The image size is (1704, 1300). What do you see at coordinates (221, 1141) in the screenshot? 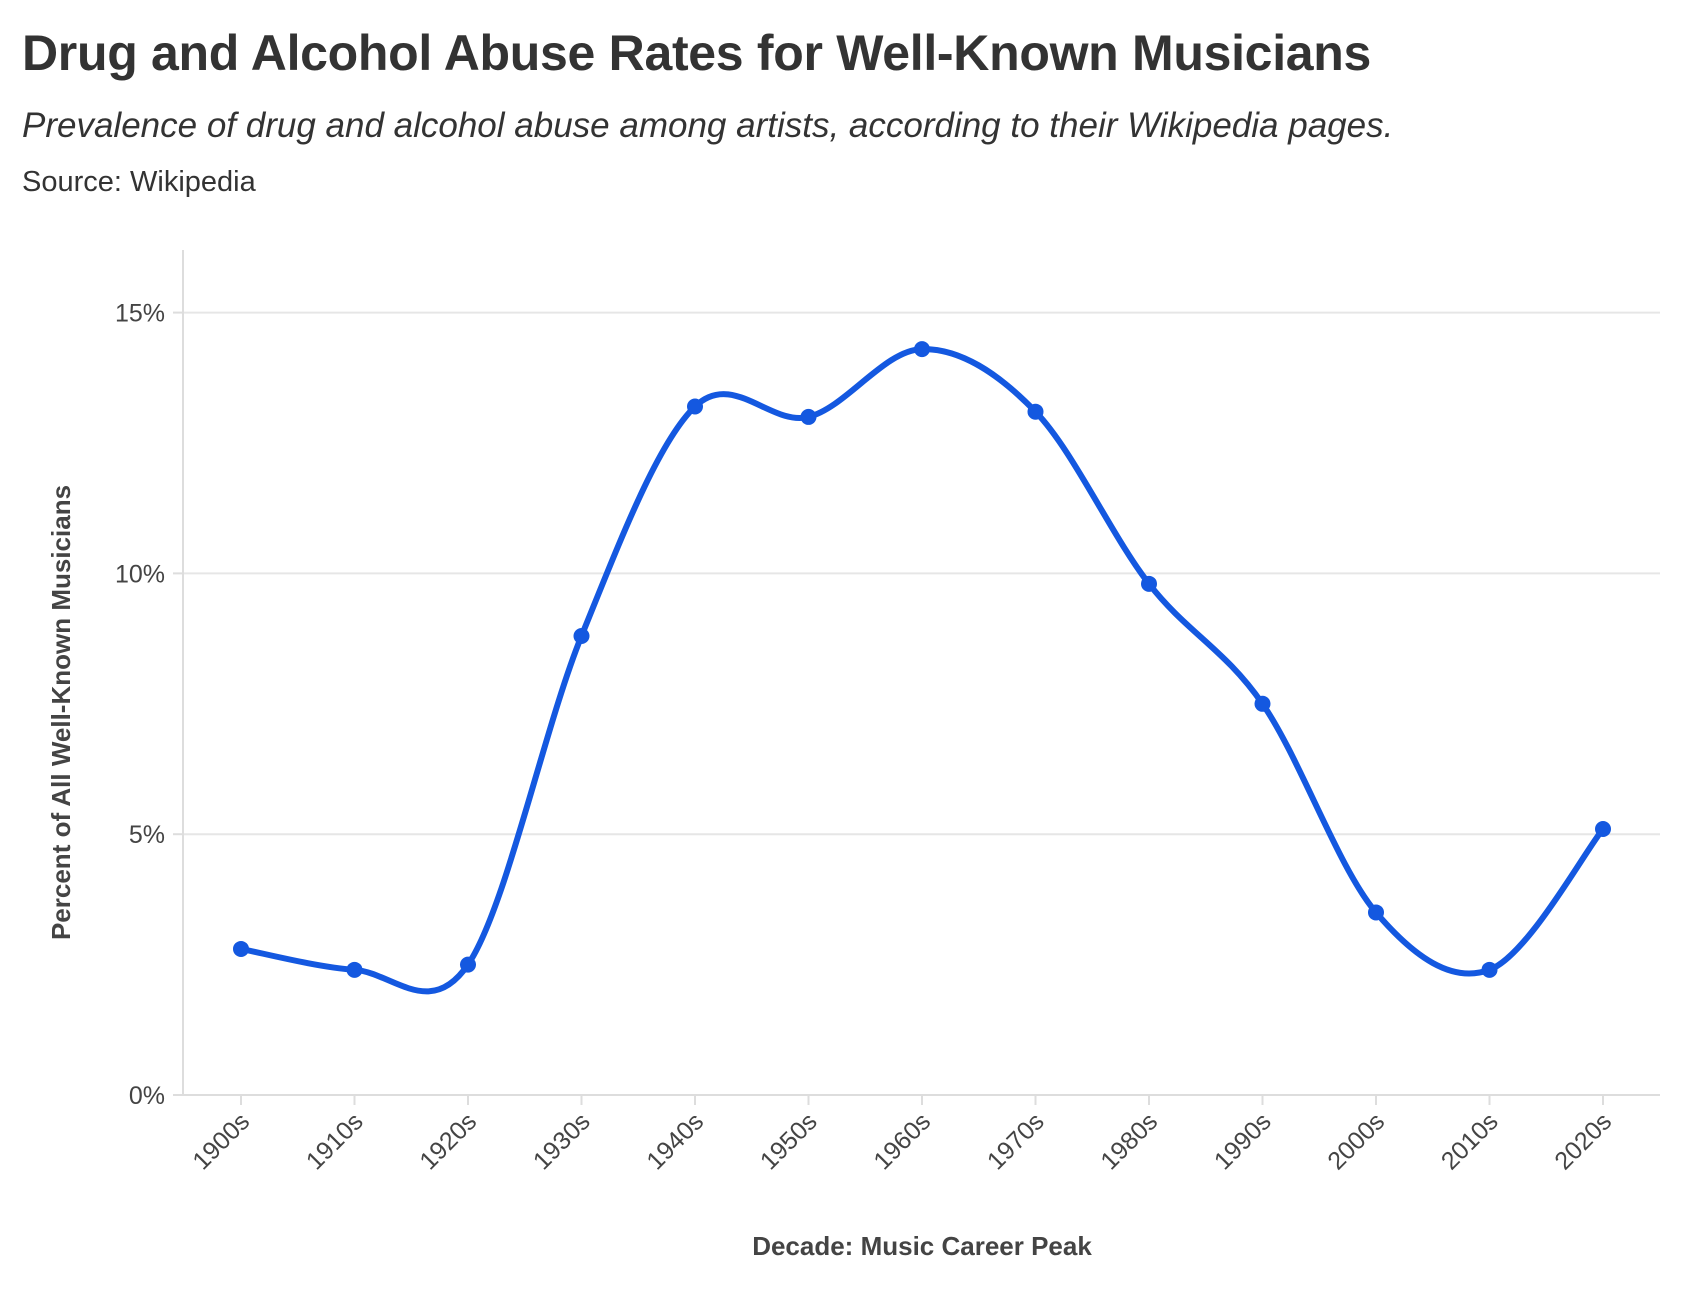
I see `x-tick-label: 1900s` at bounding box center [221, 1141].